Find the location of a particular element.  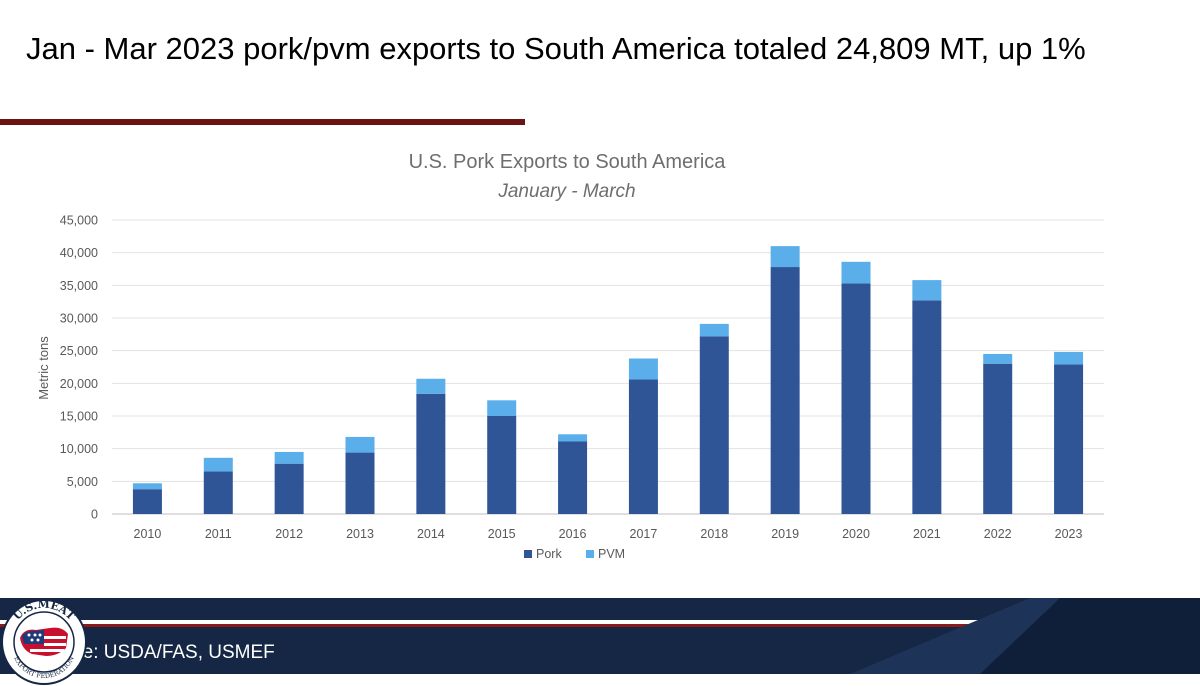

y-tick-label: 45,000 is located at coordinates (79, 221).